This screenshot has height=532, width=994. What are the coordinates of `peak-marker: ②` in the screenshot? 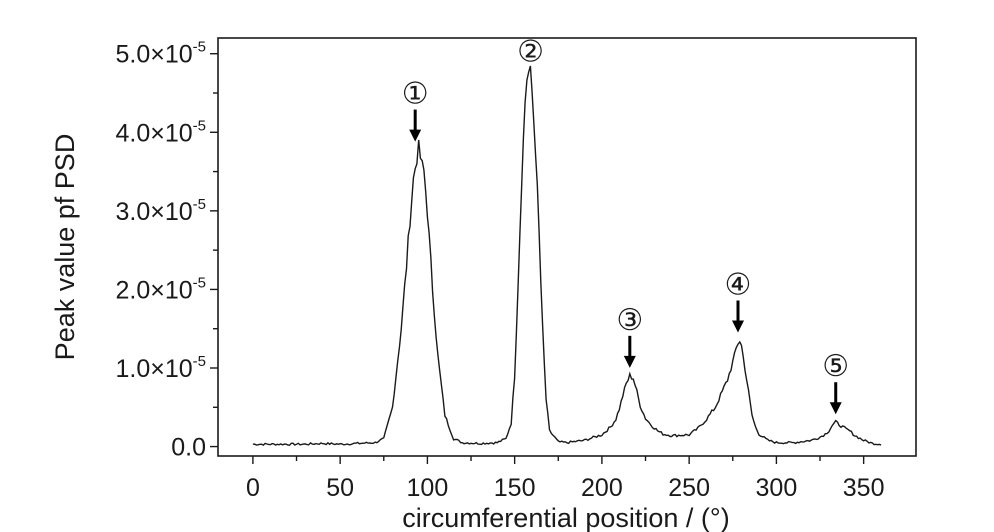 It's located at (530, 51).